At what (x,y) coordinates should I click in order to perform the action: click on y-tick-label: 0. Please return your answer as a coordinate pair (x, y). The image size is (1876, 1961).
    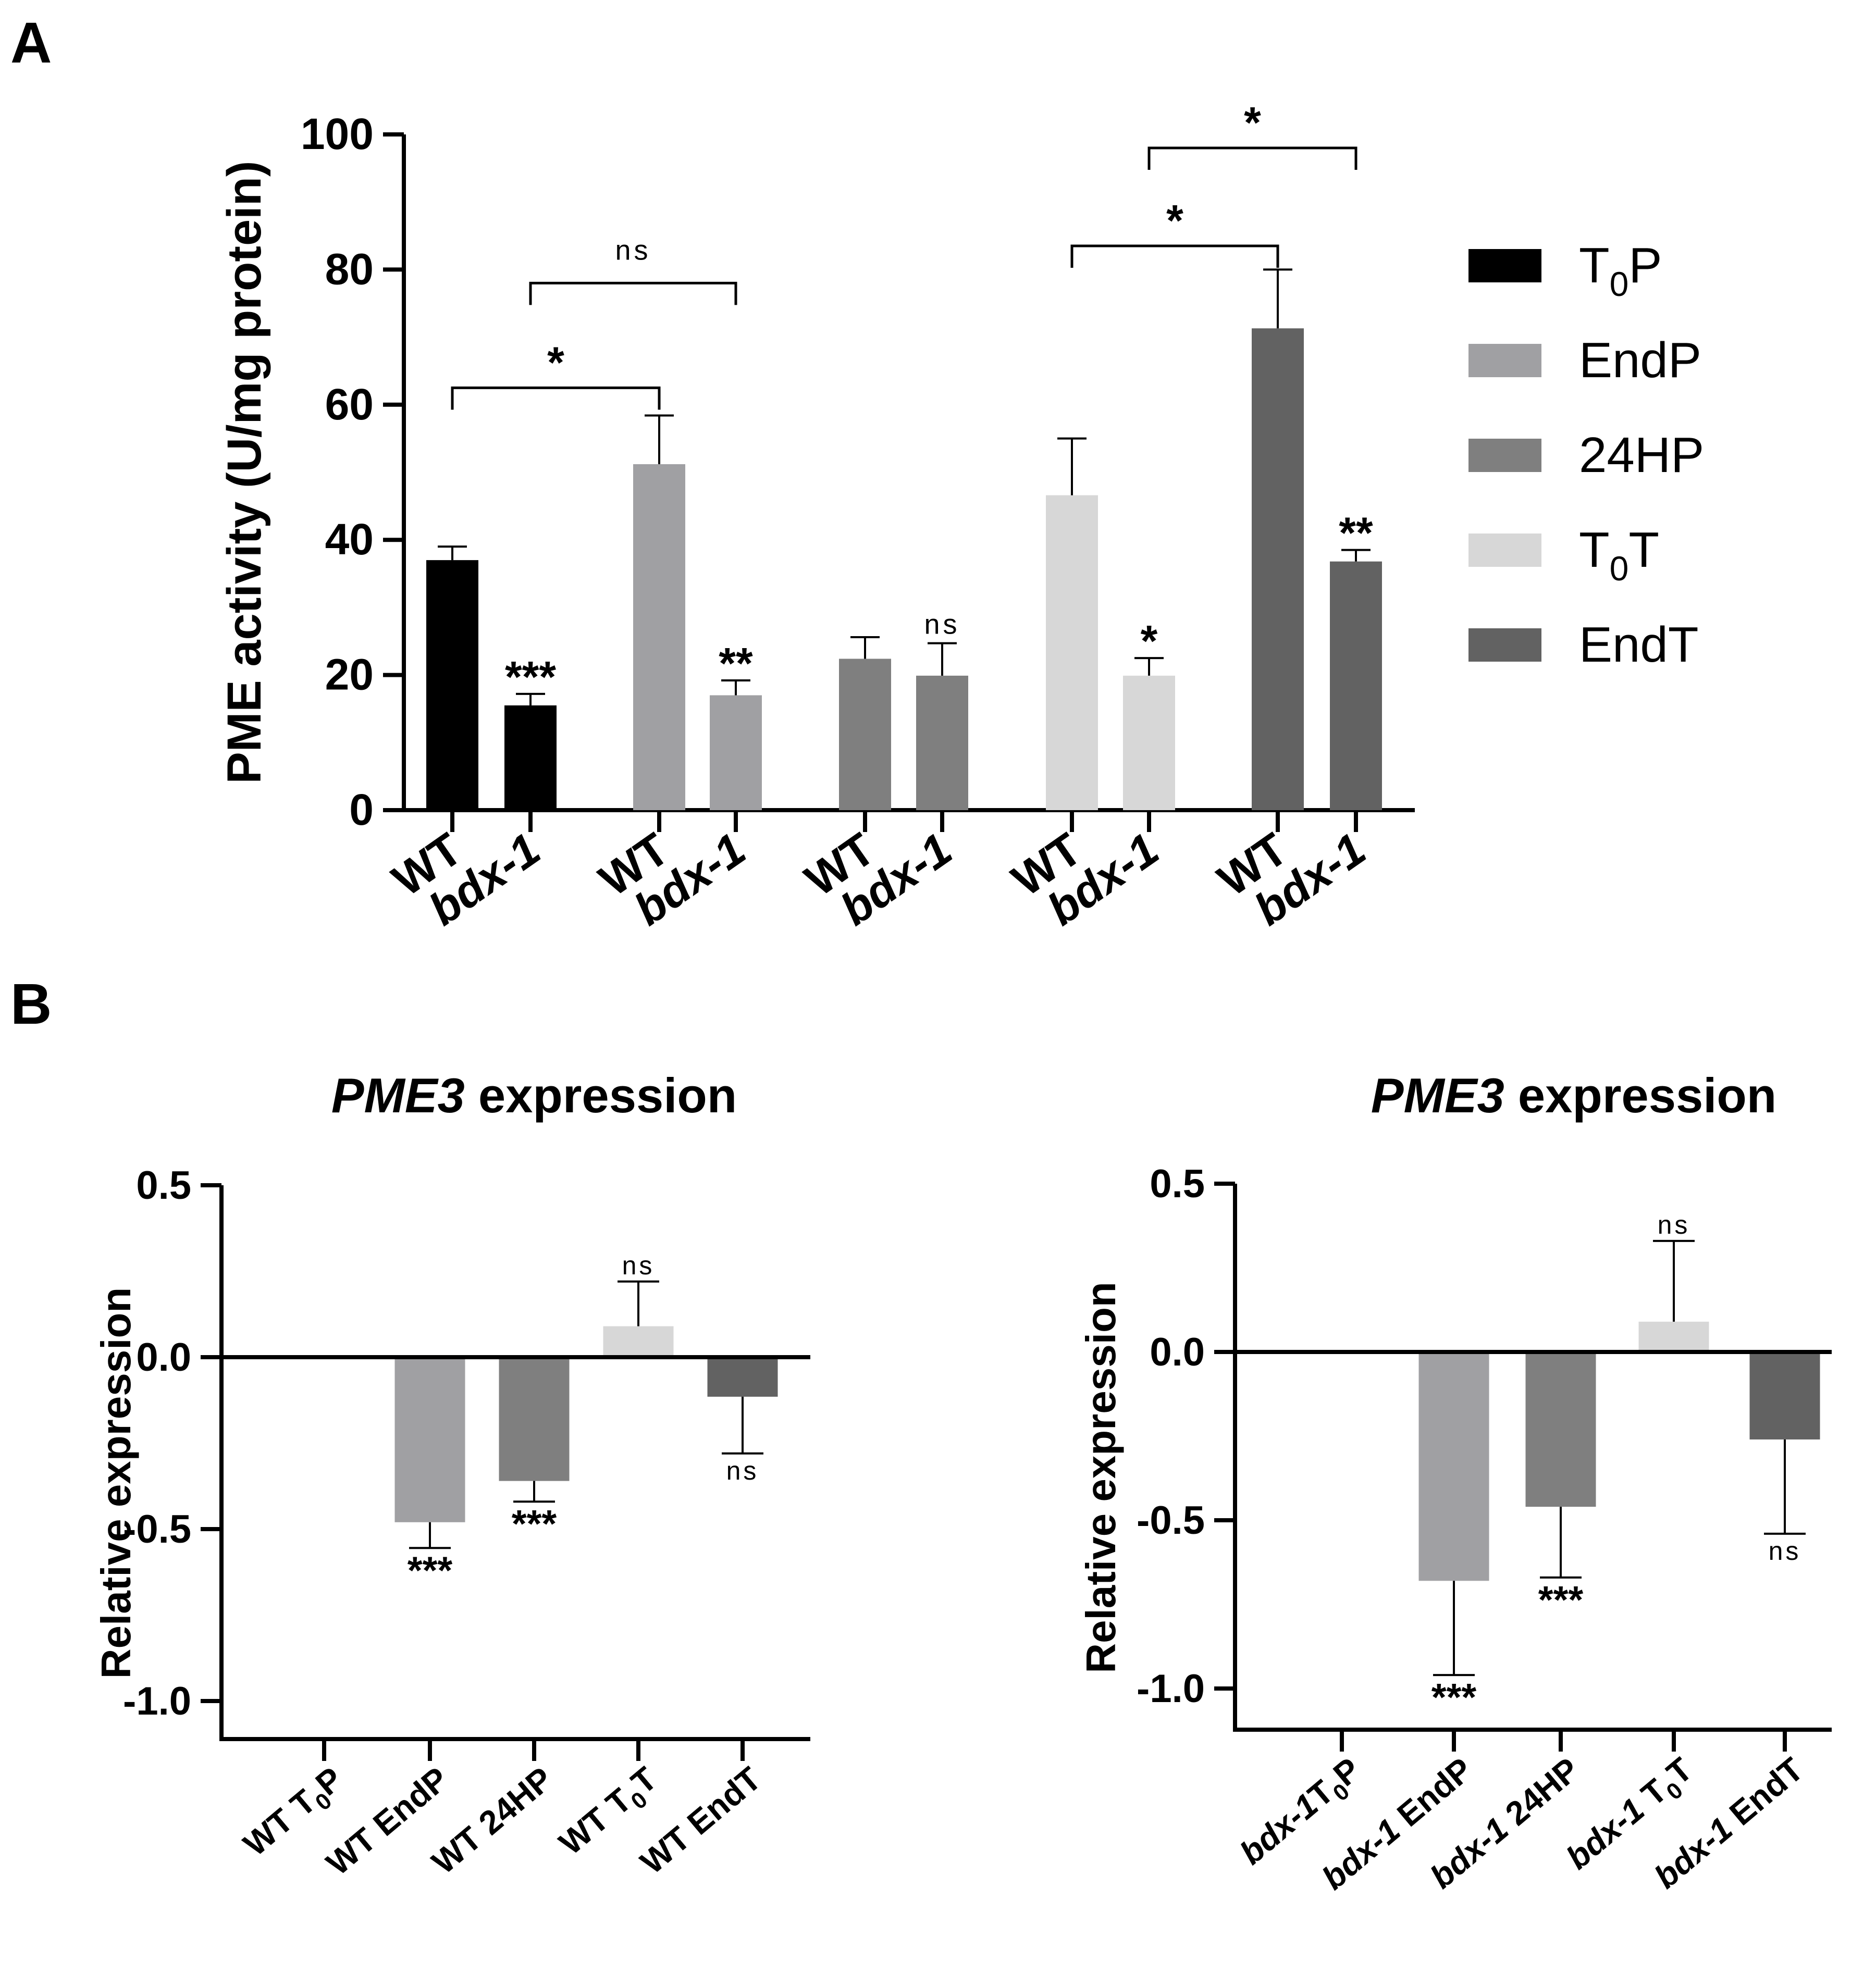
    Looking at the image, I should click on (361, 810).